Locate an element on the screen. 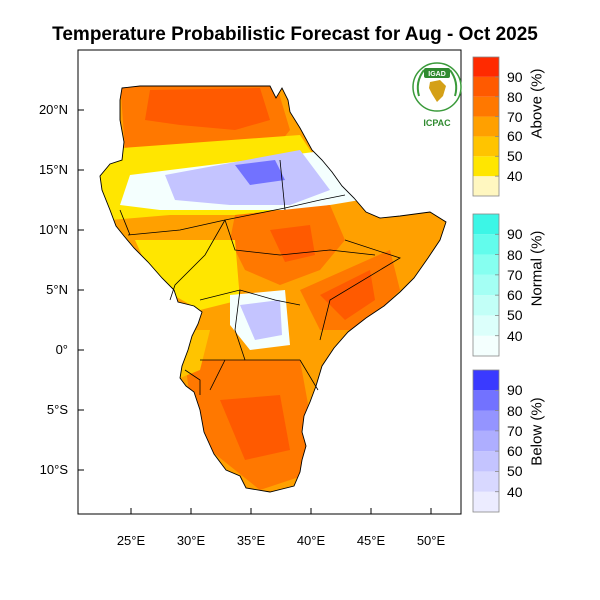  lon-label-50e: 50°E is located at coordinates (431, 540).